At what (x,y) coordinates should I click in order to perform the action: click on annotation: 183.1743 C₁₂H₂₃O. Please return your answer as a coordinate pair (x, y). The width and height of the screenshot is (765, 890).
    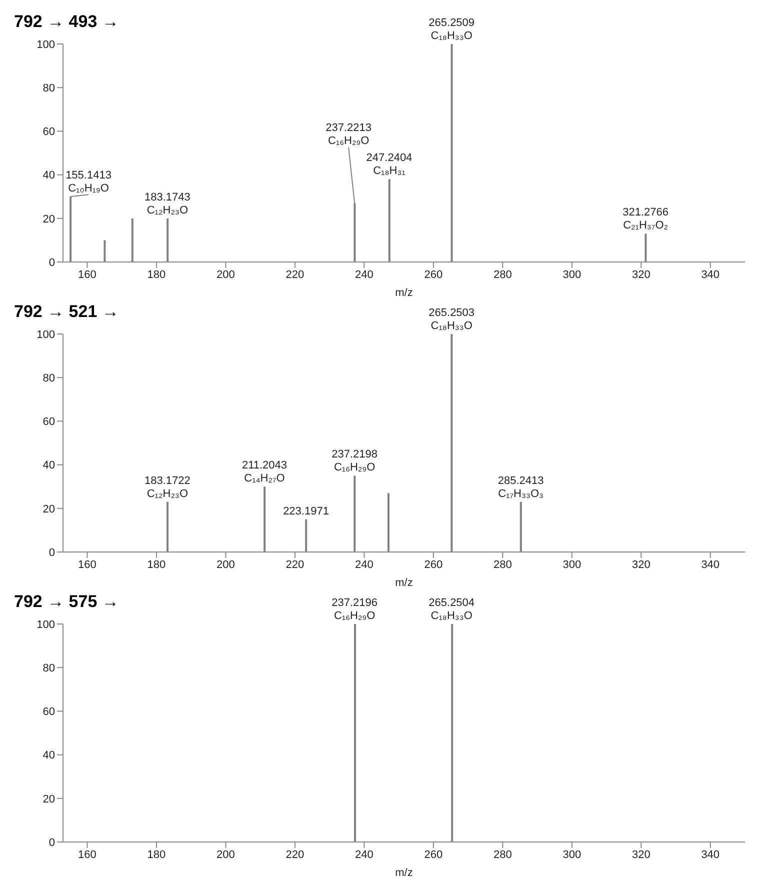
    Looking at the image, I should click on (167, 203).